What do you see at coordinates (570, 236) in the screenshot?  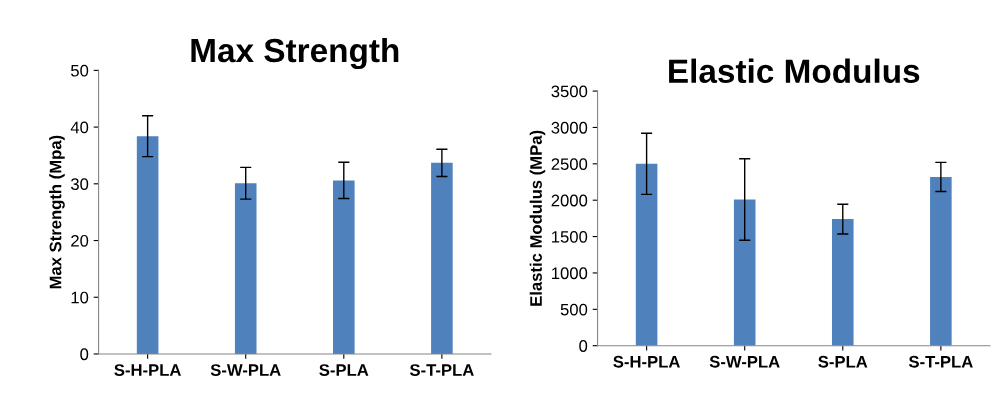 I see `y-tick-label: 1500` at bounding box center [570, 236].